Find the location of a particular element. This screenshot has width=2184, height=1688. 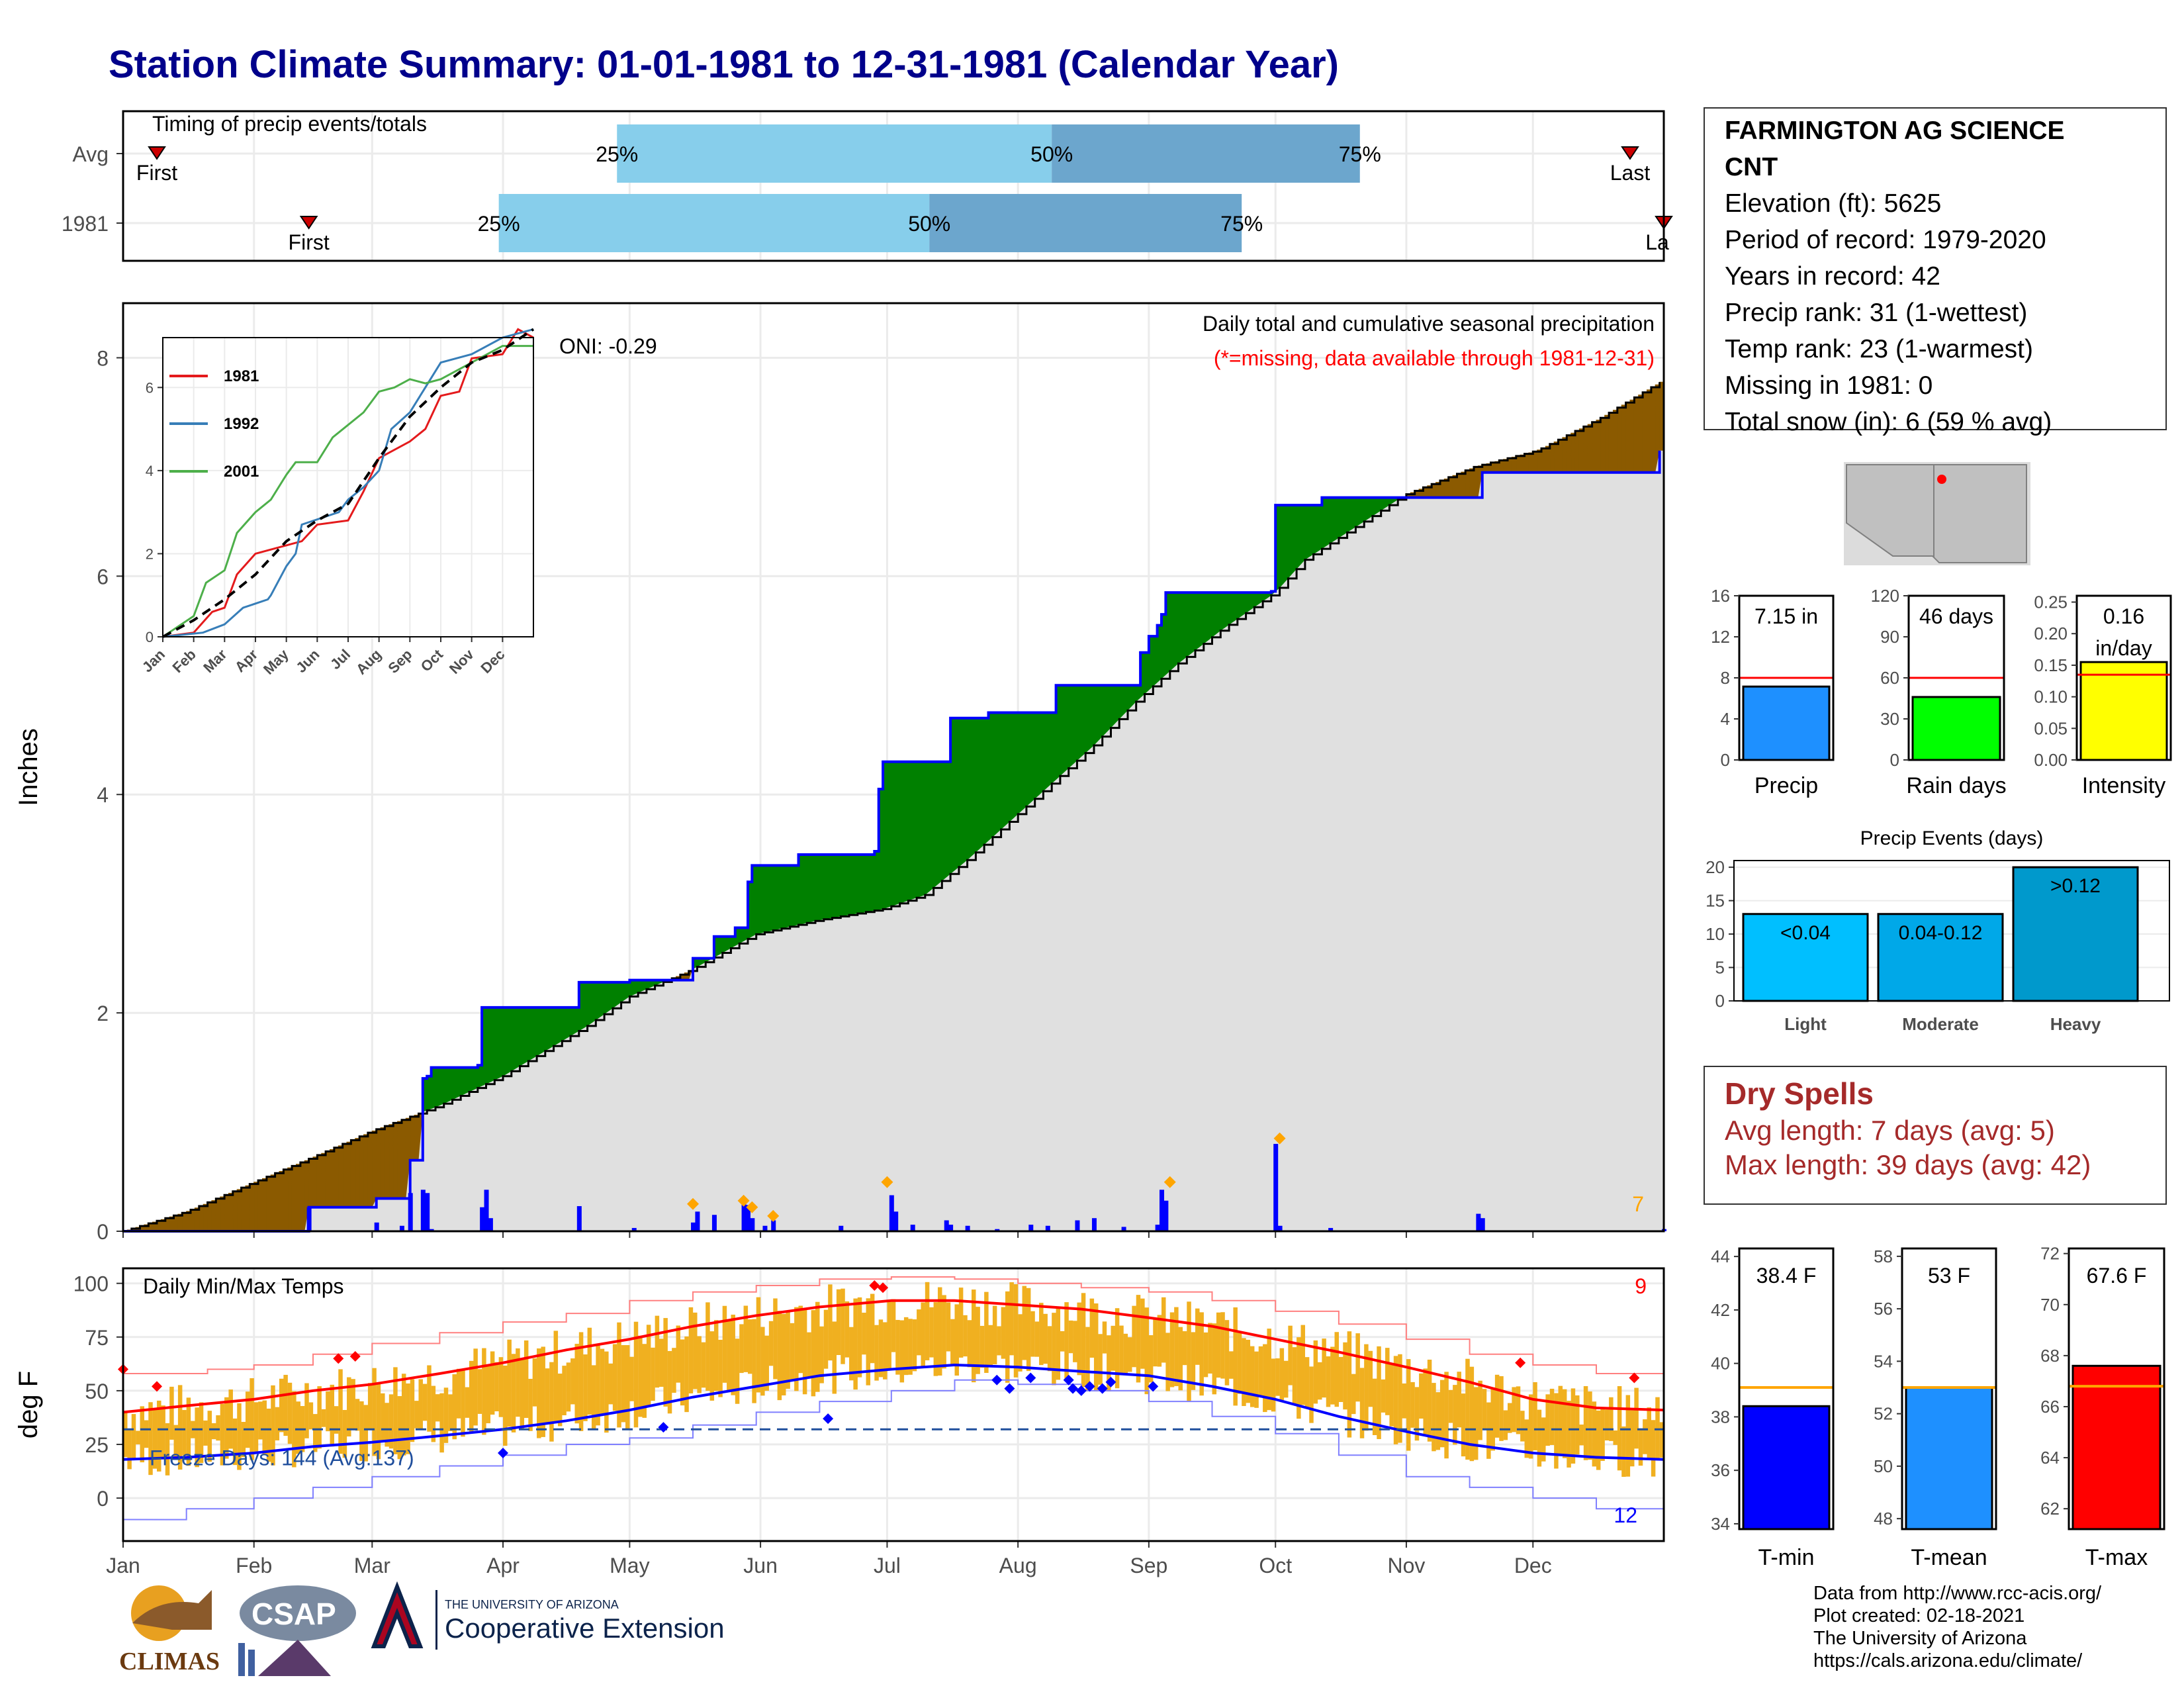

temp-summary-label: T-min is located at coordinates (1786, 1557).